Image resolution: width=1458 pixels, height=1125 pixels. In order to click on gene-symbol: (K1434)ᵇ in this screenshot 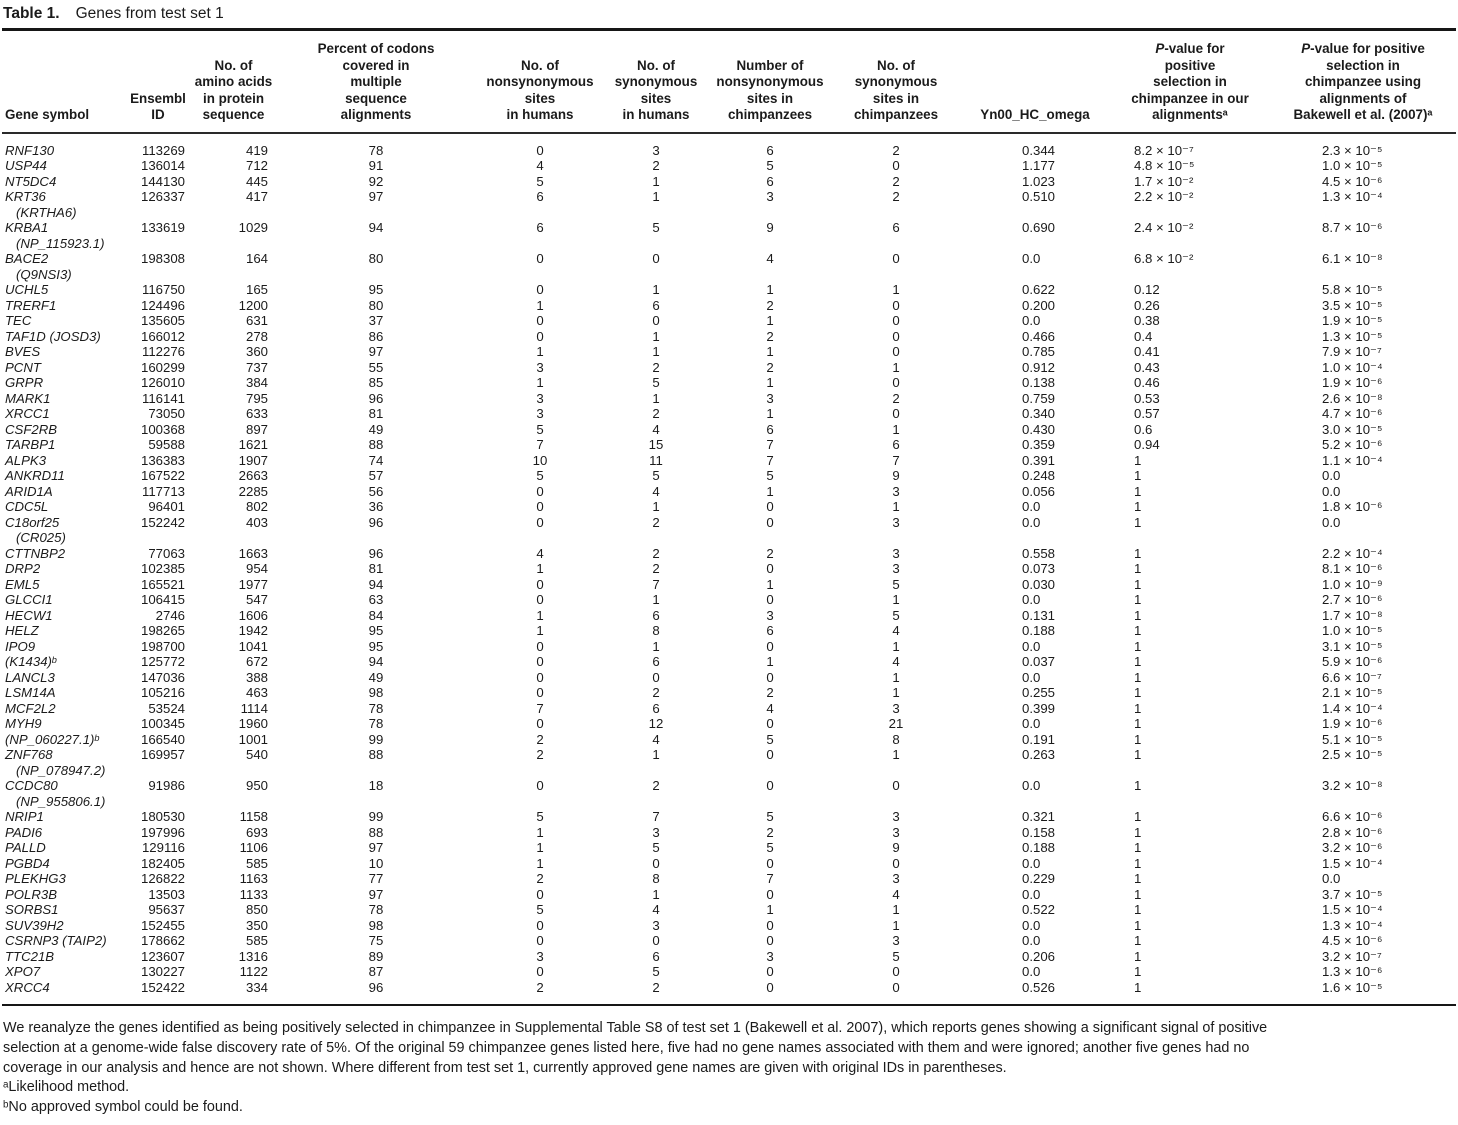, I will do `click(31, 662)`.